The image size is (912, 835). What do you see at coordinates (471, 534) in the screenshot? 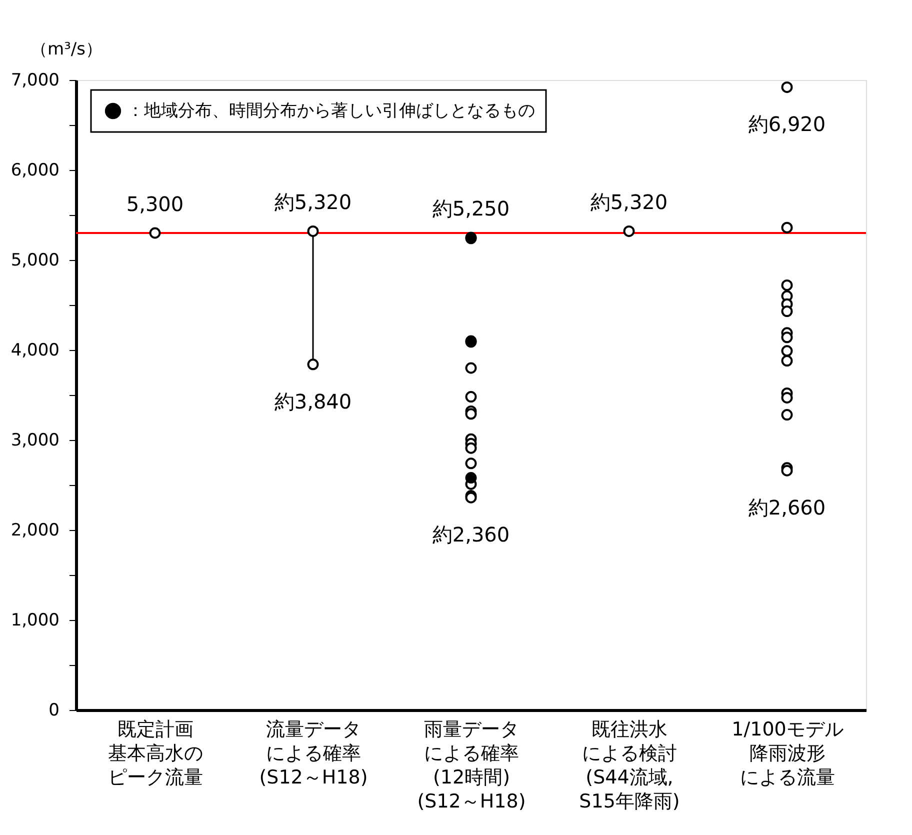
I see `data-label: 約2,360` at bounding box center [471, 534].